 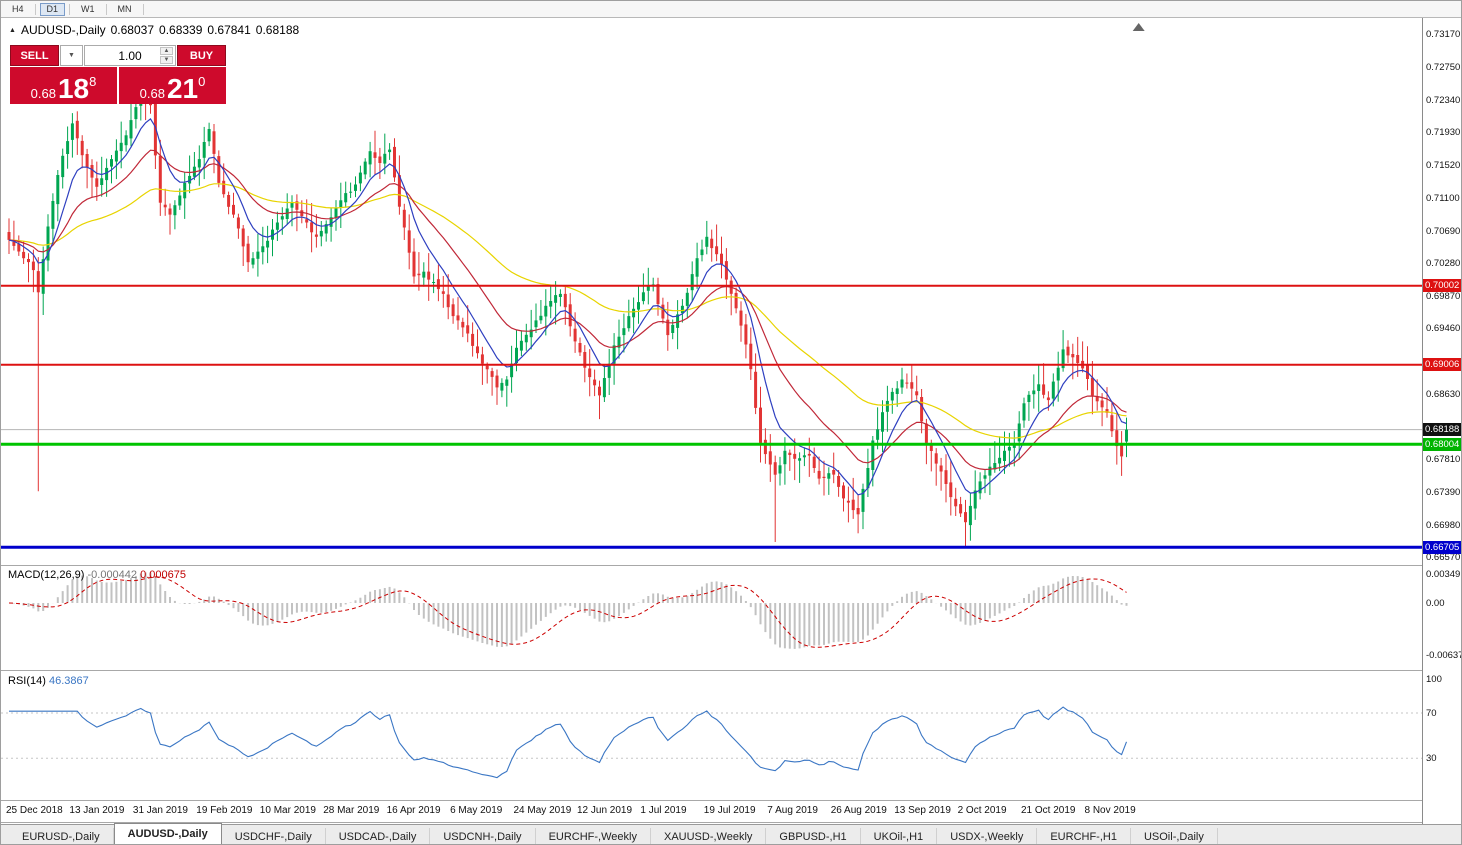 What do you see at coordinates (899, 836) in the screenshot?
I see `tab-ukoil-h1: UKOil-,H1` at bounding box center [899, 836].